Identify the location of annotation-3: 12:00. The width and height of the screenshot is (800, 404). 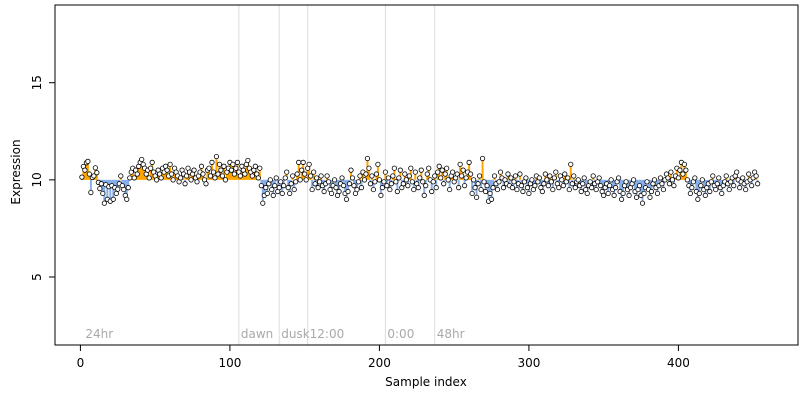
(327, 334).